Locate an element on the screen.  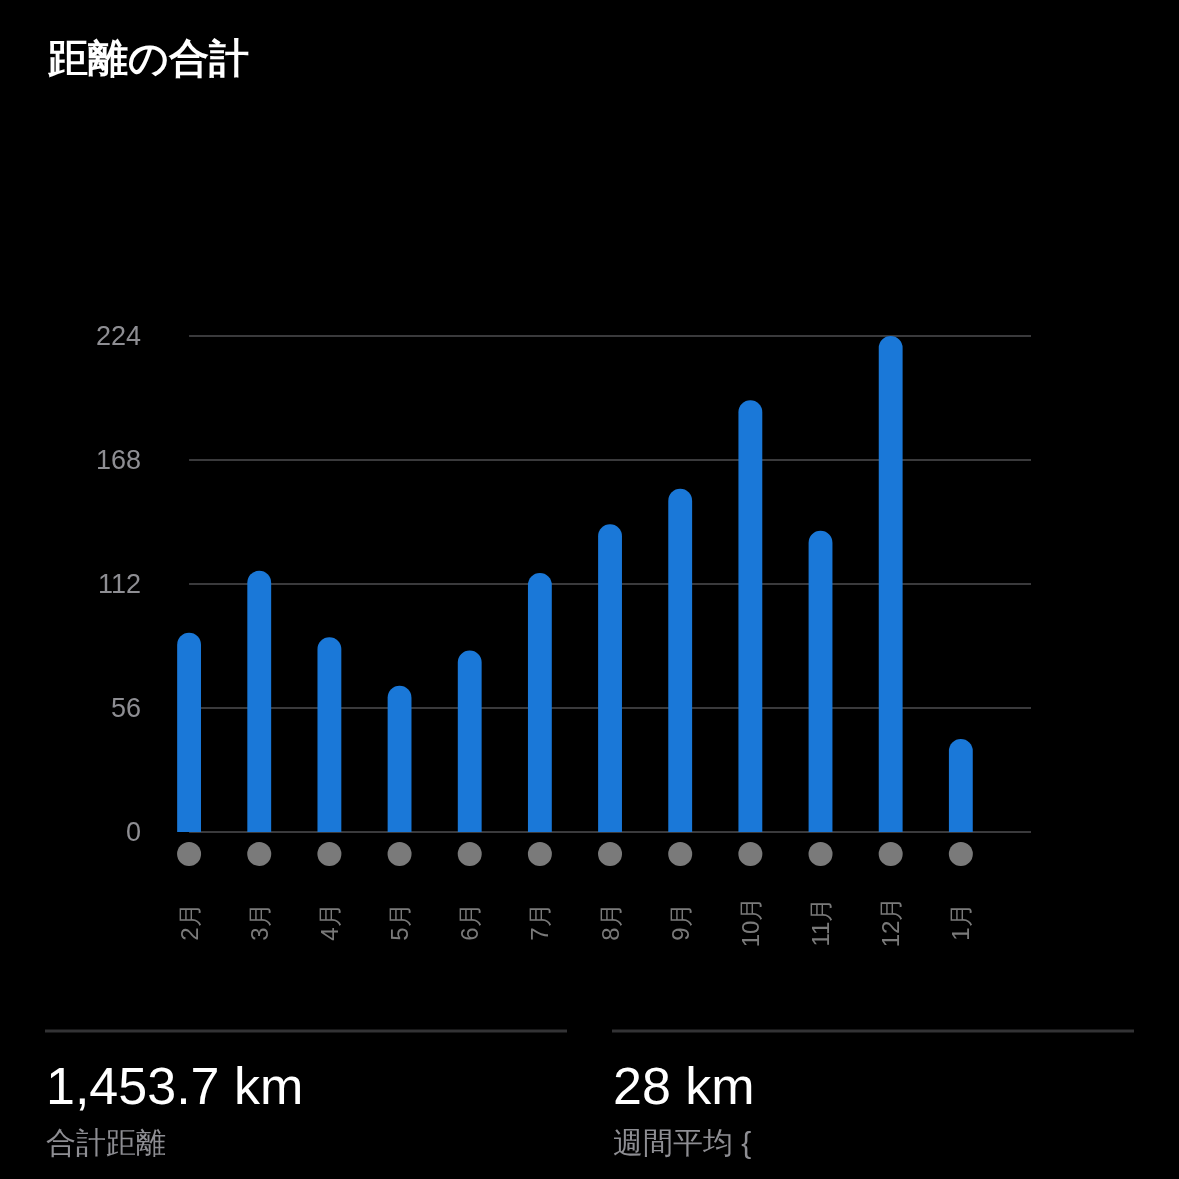
annotation: 合計距離 is located at coordinates (106, 1142).